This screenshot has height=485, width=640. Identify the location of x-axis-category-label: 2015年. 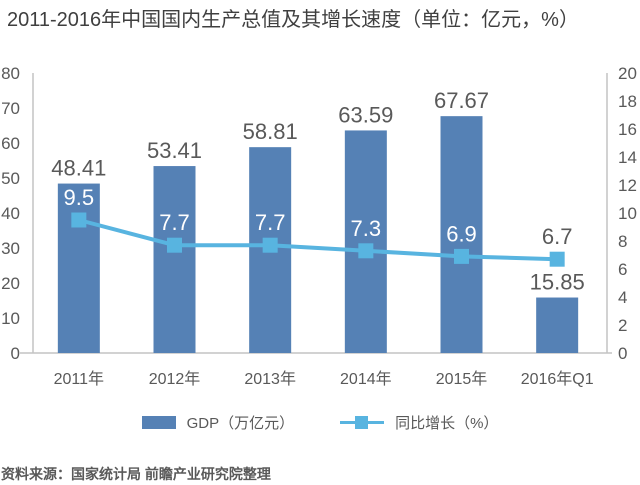
(462, 379).